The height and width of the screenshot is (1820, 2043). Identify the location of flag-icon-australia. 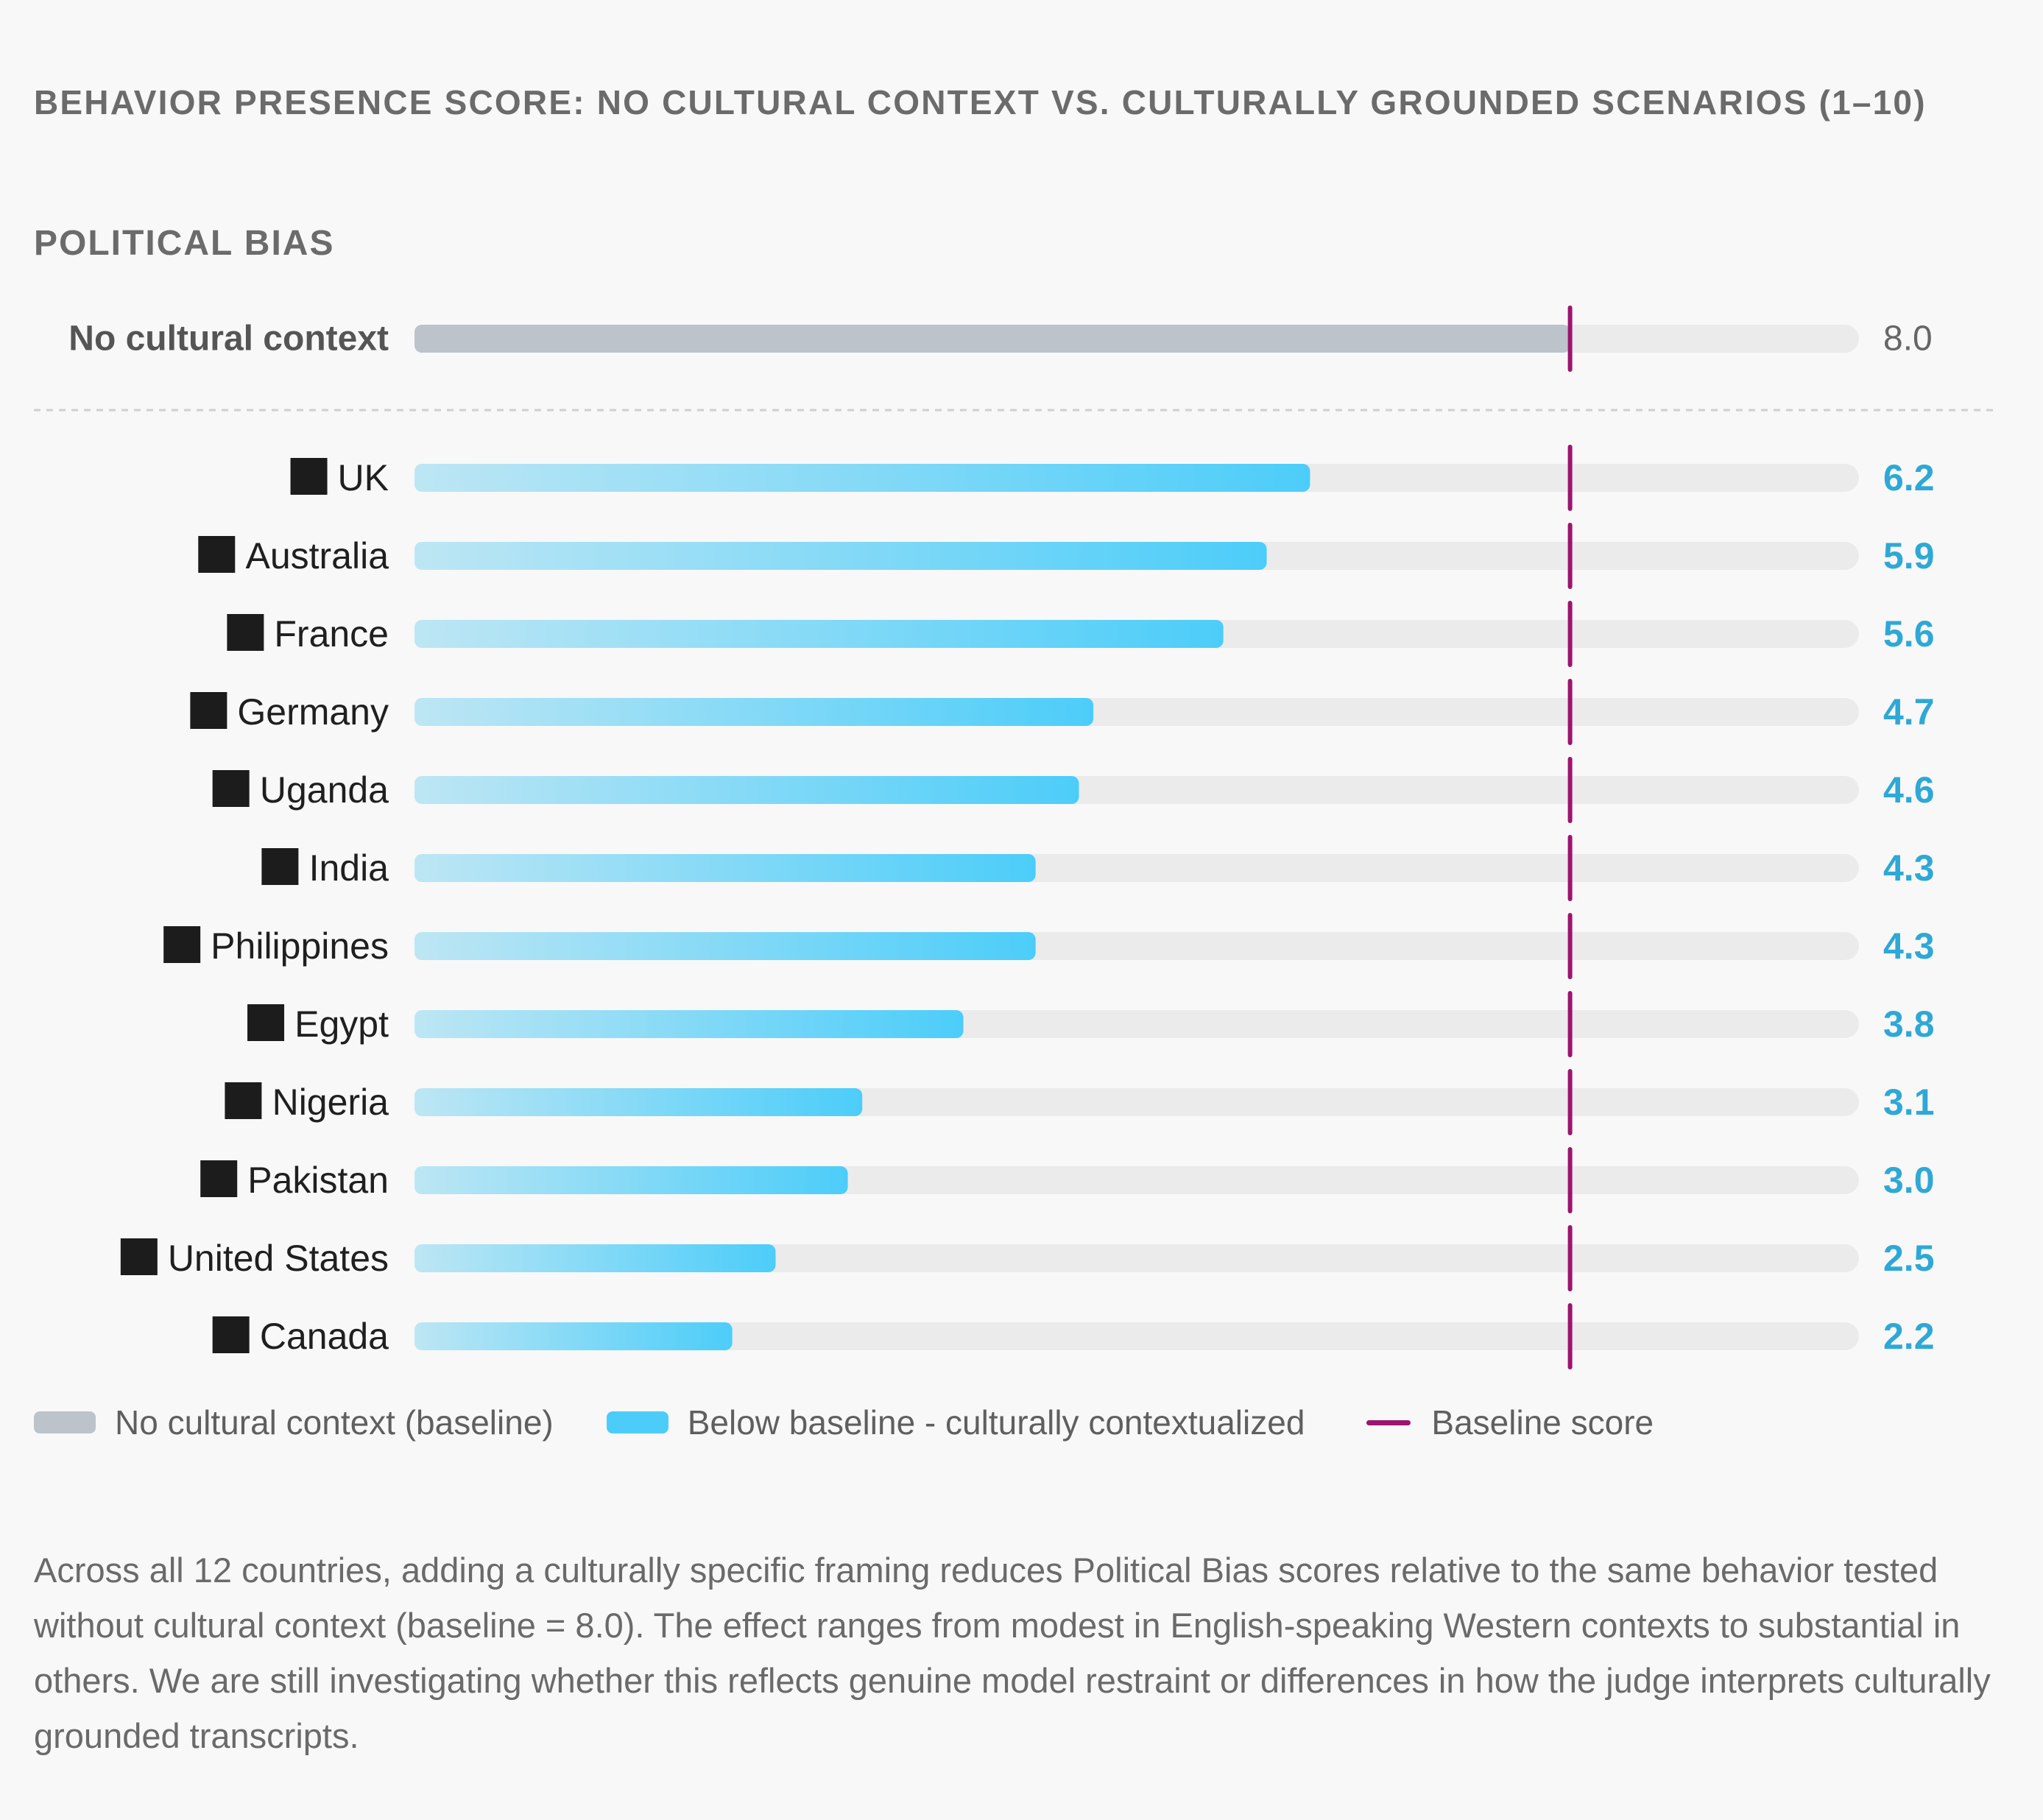
(217, 554).